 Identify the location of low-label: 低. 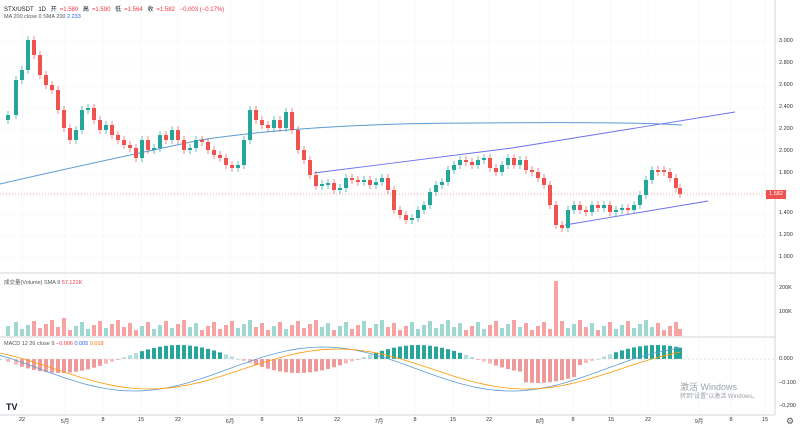
(118, 10).